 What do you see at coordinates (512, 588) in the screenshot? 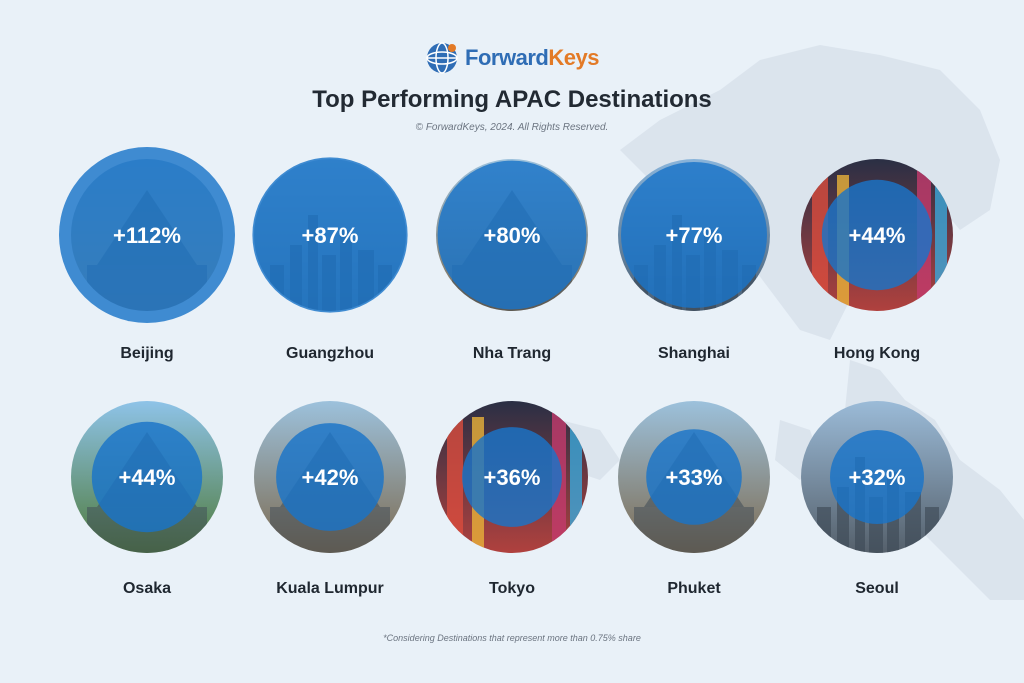
I see `destination-name-label: Tokyo` at bounding box center [512, 588].